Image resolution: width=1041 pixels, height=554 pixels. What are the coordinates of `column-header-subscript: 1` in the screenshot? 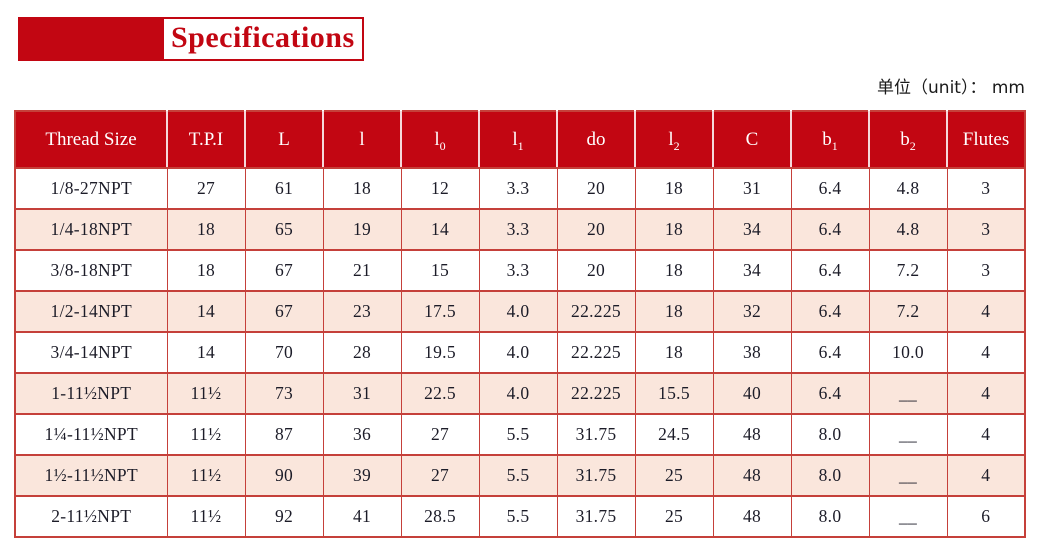 It's located at (834, 145).